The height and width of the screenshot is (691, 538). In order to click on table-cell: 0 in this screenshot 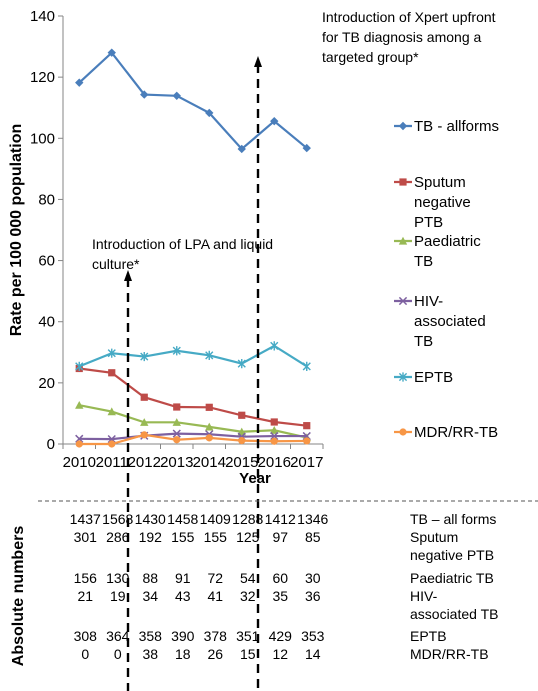, I will do `click(118, 654)`.